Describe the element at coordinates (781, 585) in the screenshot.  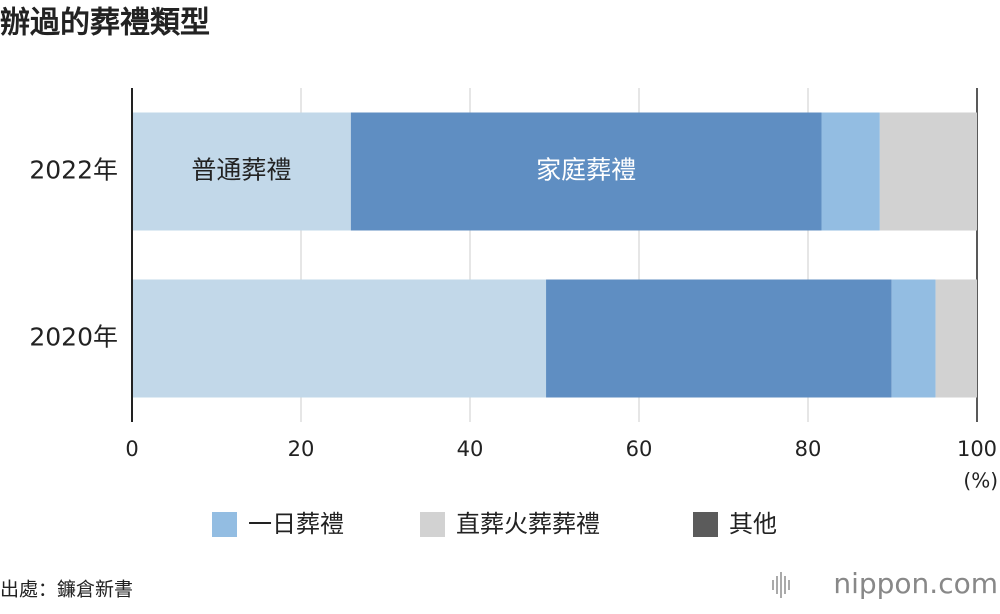
I see `logo-icon` at that location.